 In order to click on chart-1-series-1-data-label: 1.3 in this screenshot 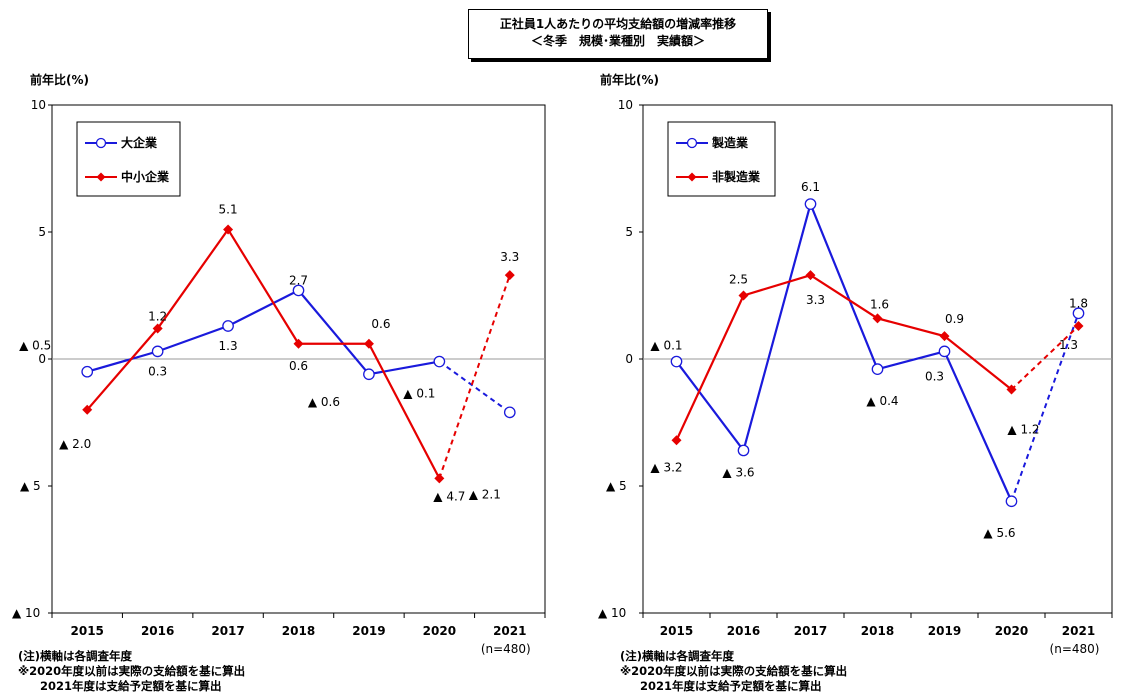, I will do `click(228, 346)`.